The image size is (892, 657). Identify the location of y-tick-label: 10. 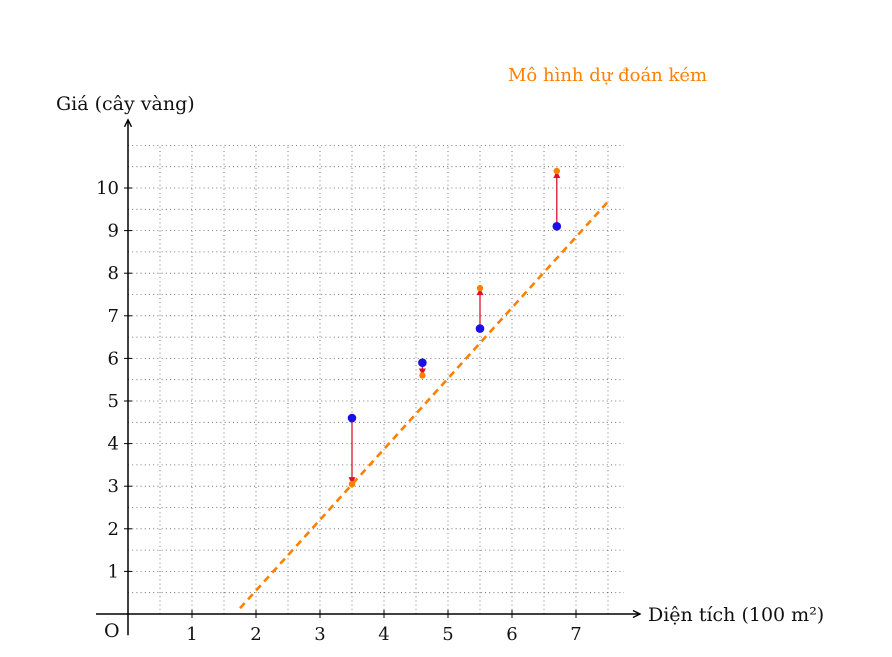
(107, 188).